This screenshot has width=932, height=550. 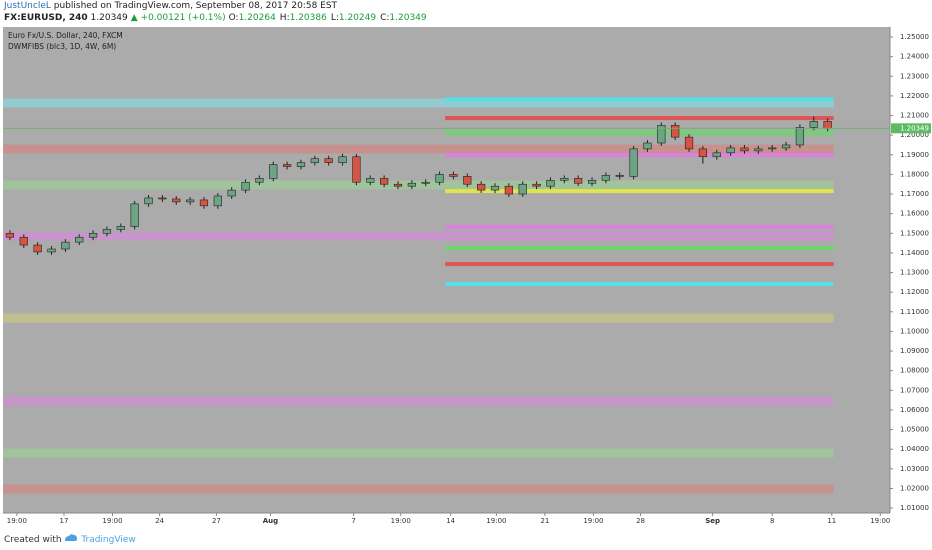 What do you see at coordinates (334, 18) in the screenshot?
I see `ohlc-label: L:` at bounding box center [334, 18].